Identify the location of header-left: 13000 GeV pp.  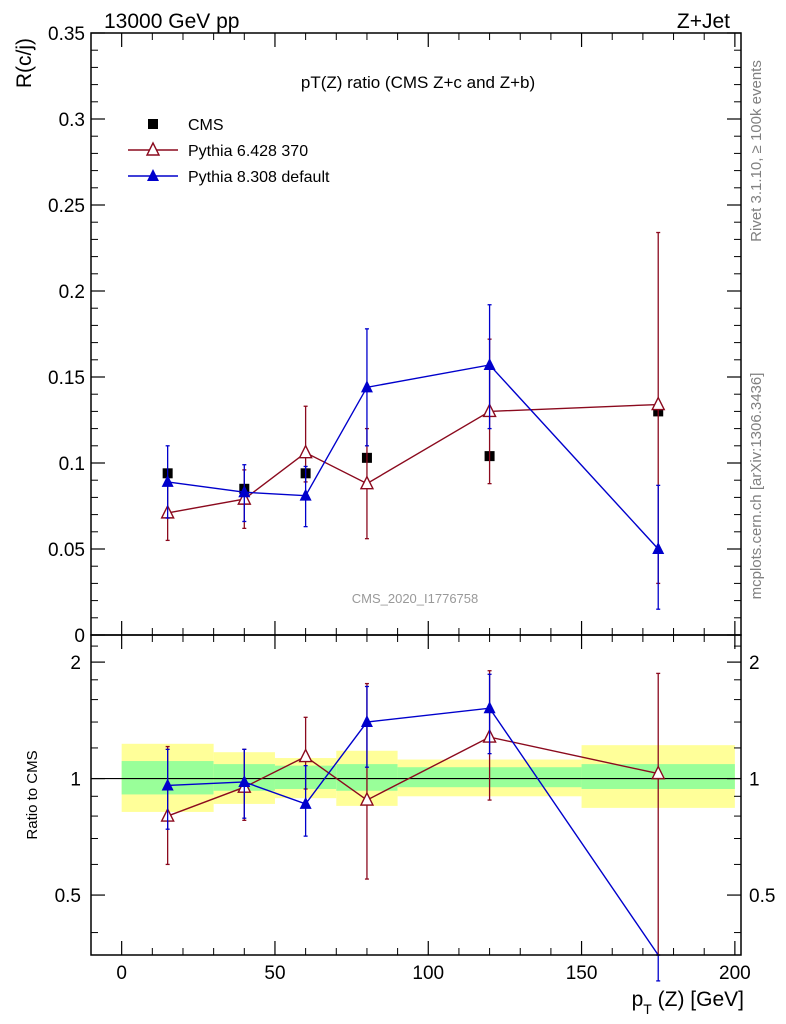
(171, 21).